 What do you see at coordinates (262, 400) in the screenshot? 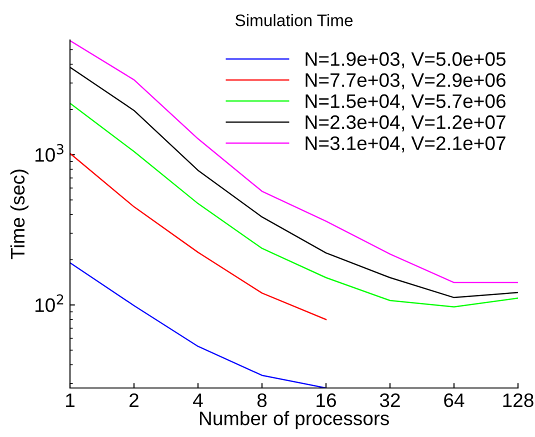
I see `x-tick-label: 8` at bounding box center [262, 400].